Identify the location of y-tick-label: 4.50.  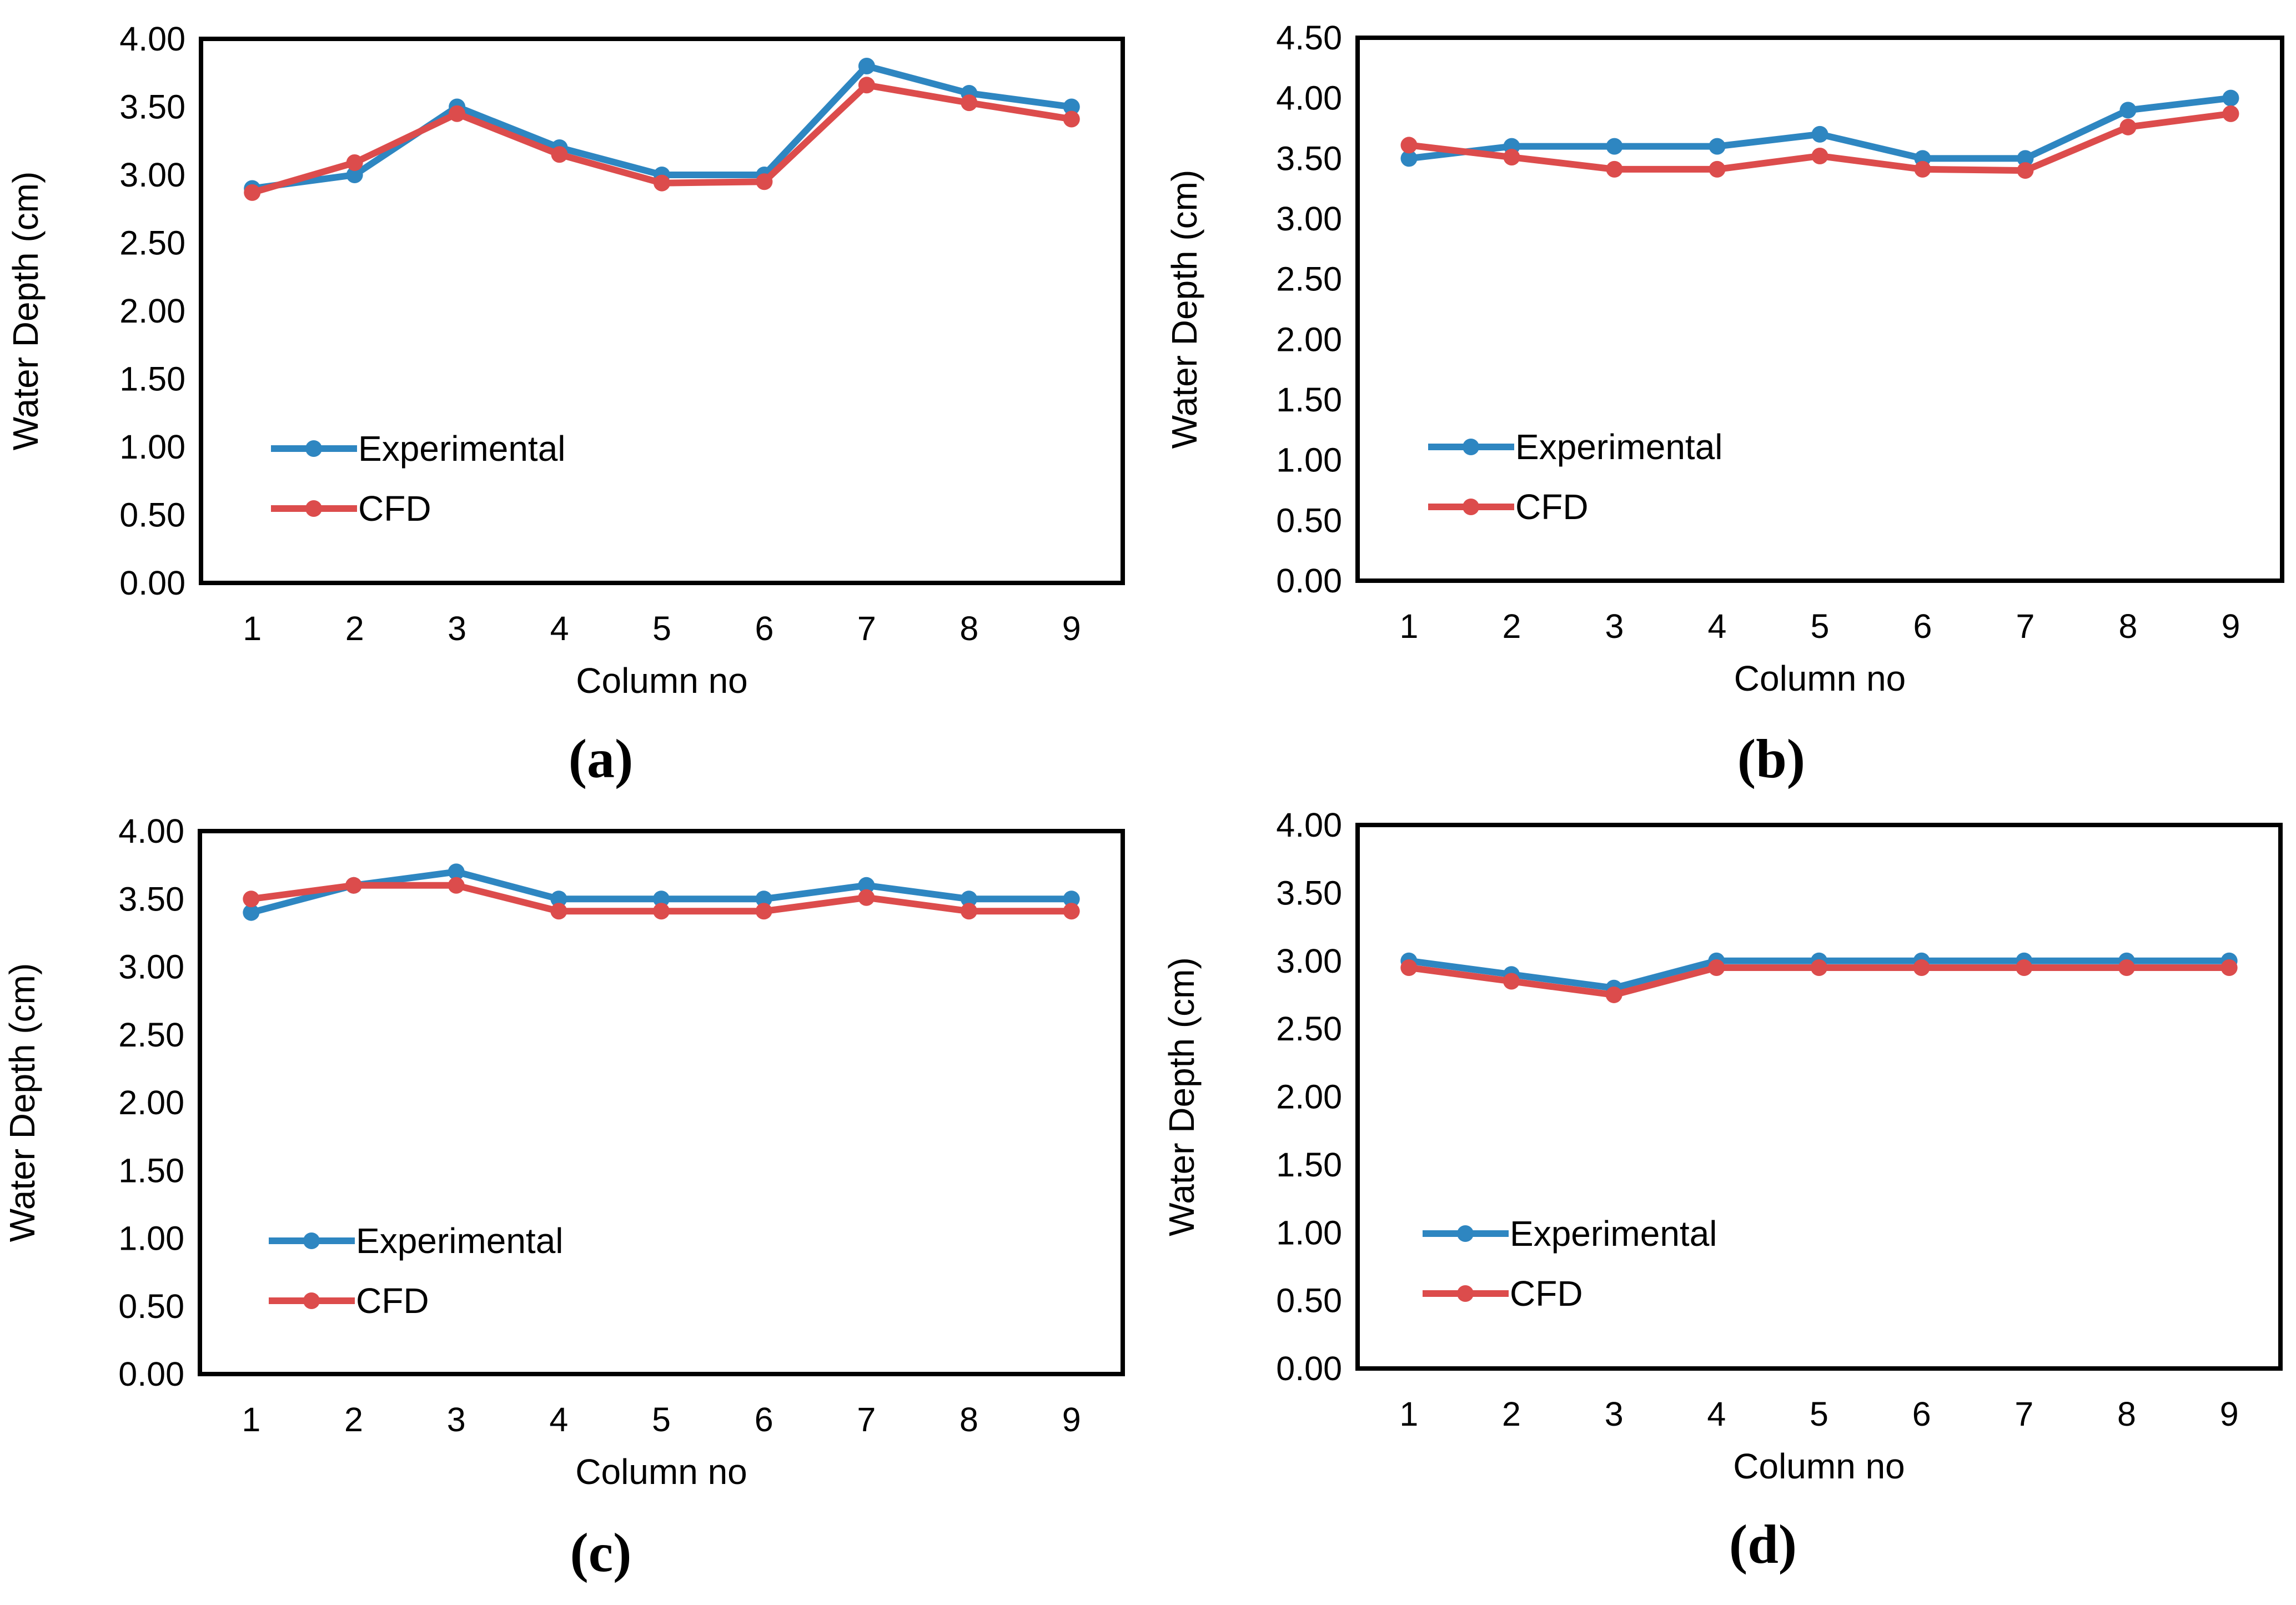
(1309, 38).